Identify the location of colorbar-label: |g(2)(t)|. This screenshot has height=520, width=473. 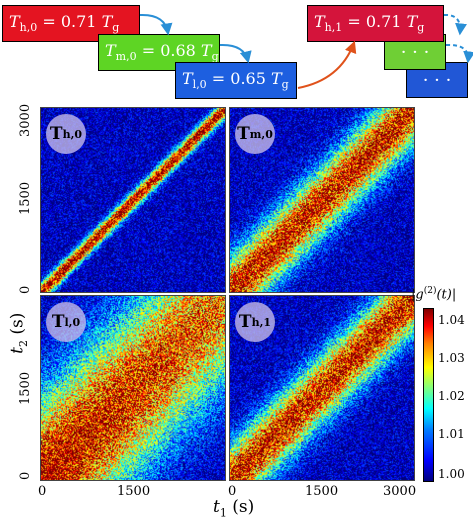
(433, 294).